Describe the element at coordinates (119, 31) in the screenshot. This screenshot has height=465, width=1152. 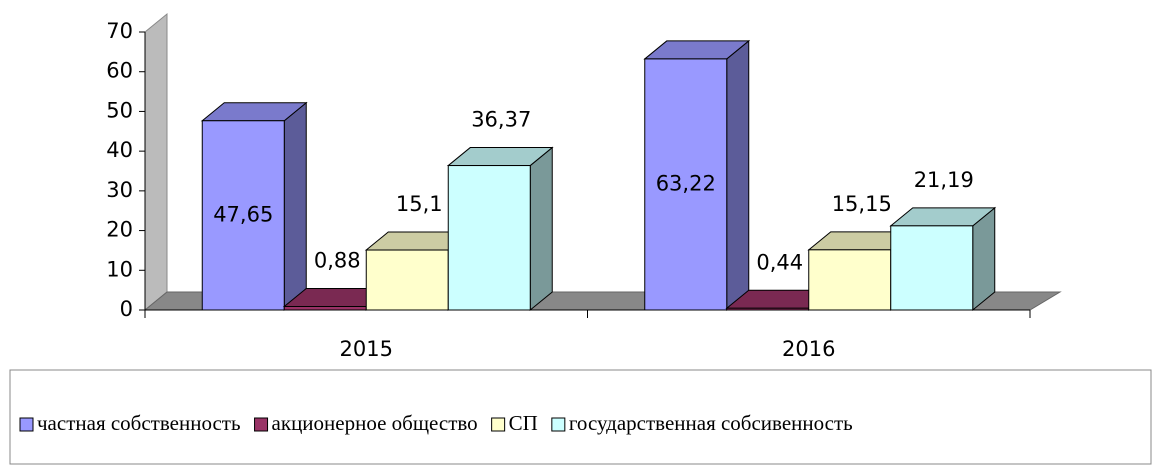
I see `y-tick-label: 70` at that location.